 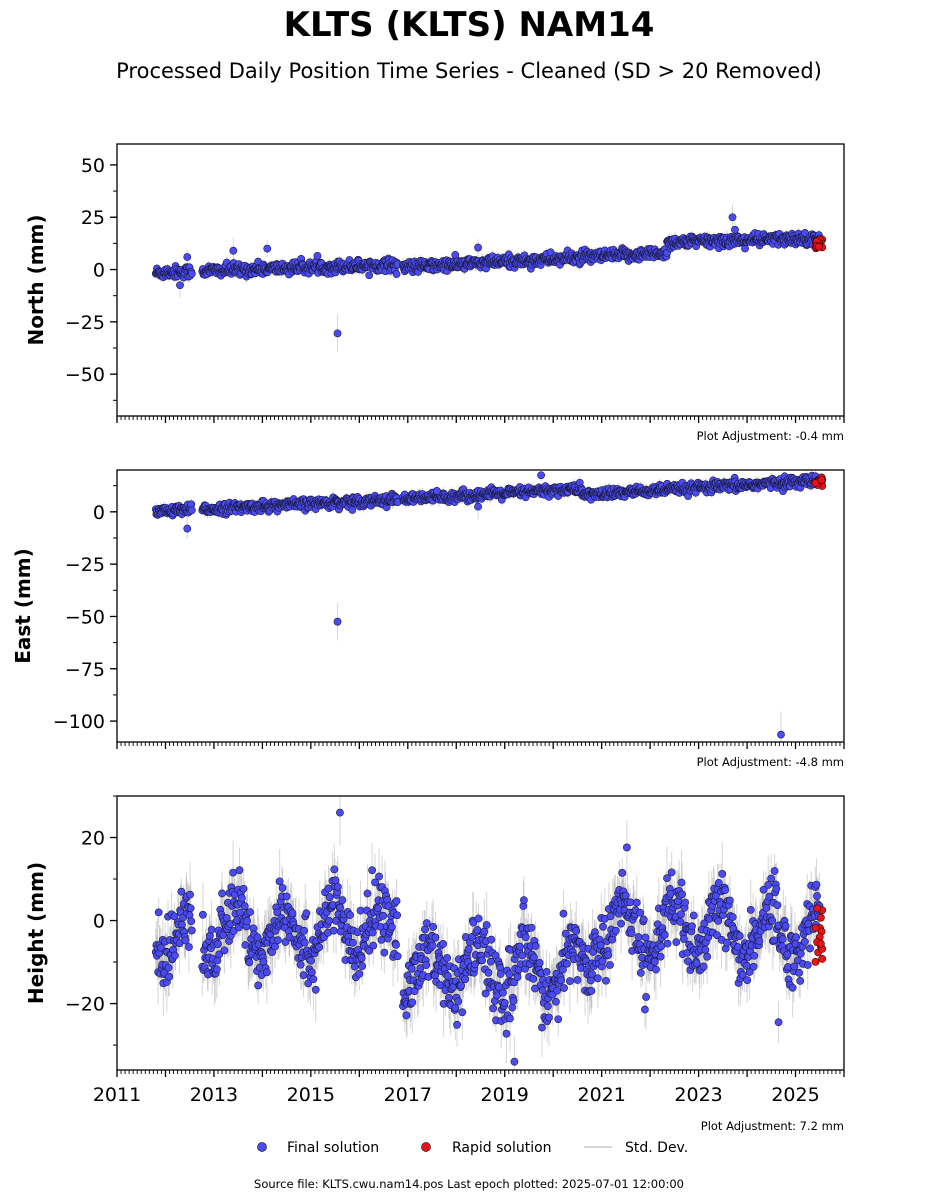 What do you see at coordinates (85, 670) in the screenshot?
I see `y-tick-label: −75` at bounding box center [85, 670].